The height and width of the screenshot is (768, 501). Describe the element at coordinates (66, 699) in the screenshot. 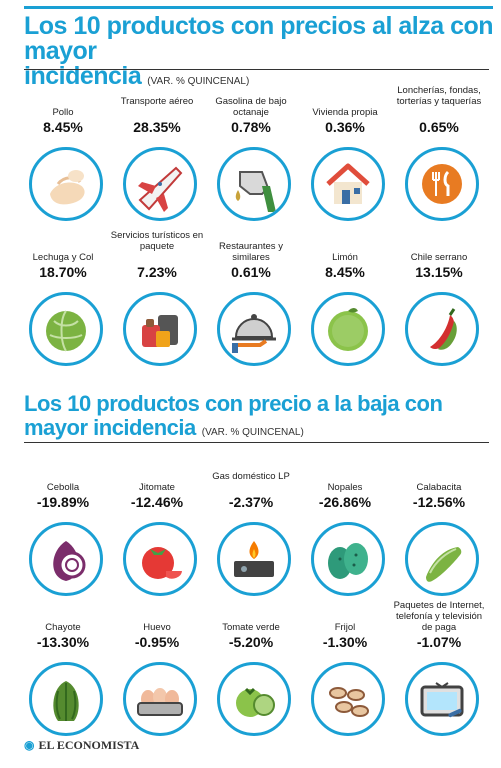

I see `chayote-icon` at that location.